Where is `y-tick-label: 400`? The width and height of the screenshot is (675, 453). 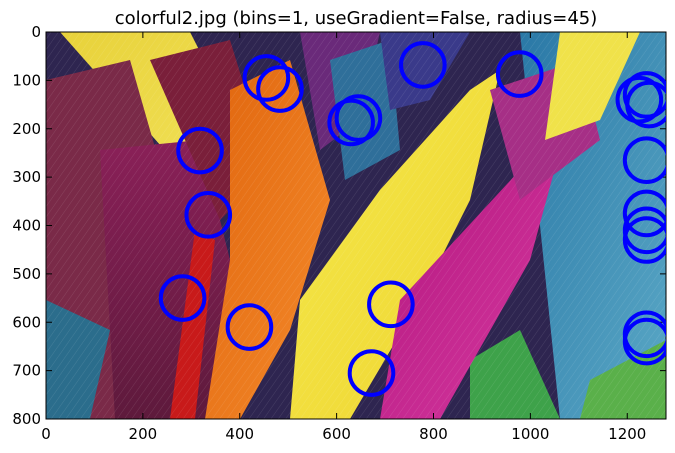 y-tick-label: 400 is located at coordinates (26, 226).